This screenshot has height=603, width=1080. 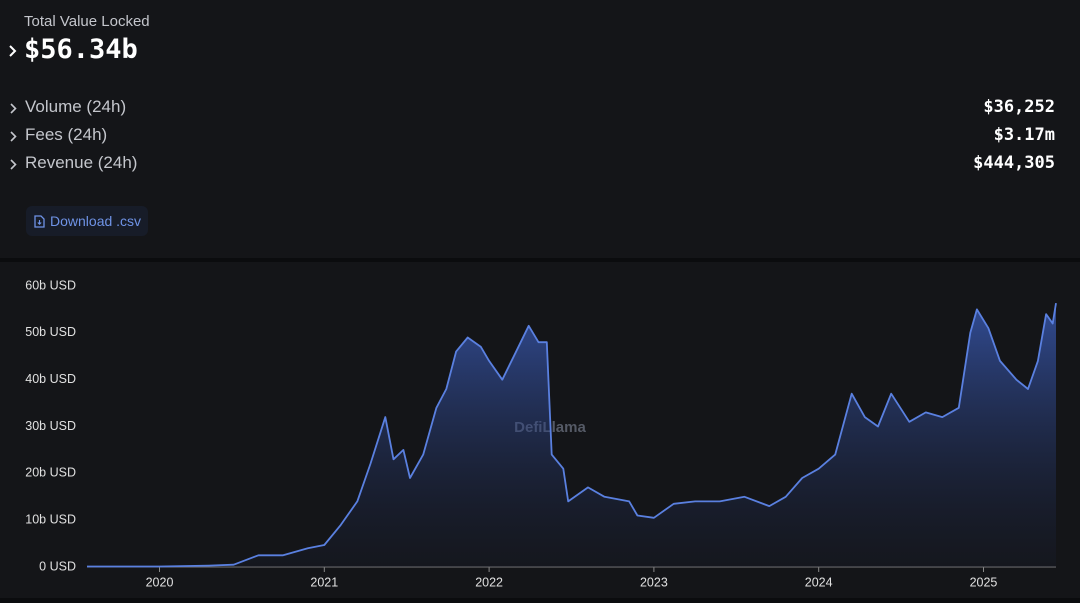 What do you see at coordinates (50, 379) in the screenshot?
I see `y-tick-label: 40b USD` at bounding box center [50, 379].